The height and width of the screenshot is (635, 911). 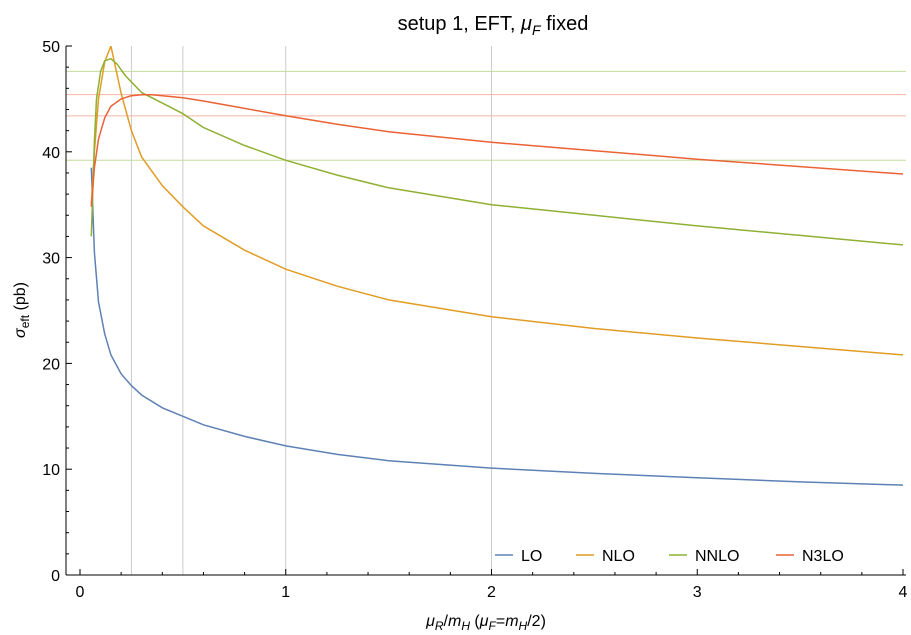 I want to click on x-tick-label: 4, so click(x=903, y=592).